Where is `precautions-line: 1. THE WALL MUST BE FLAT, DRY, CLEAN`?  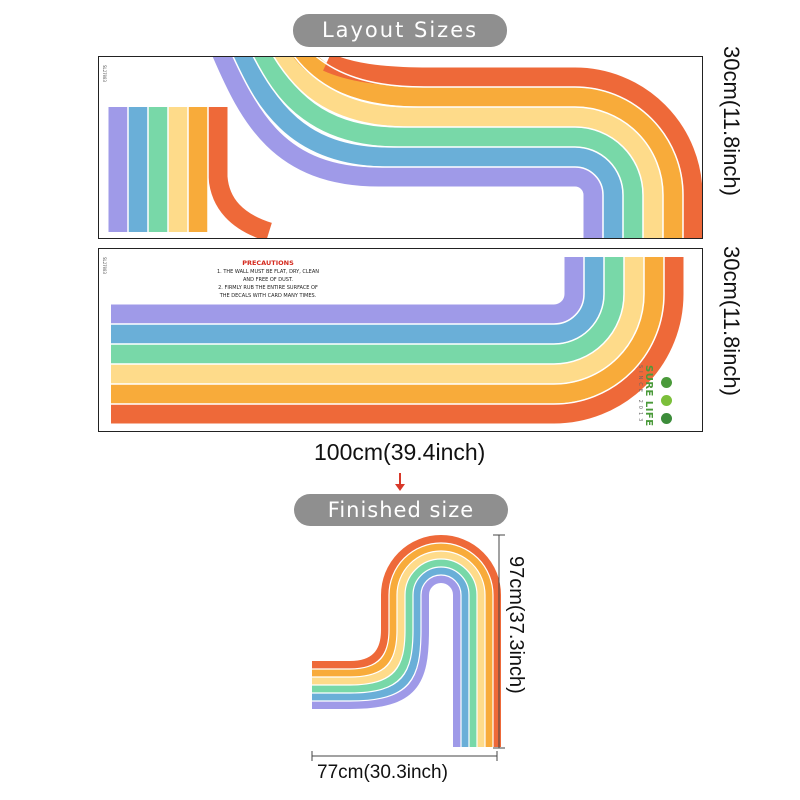
precautions-line: 1. THE WALL MUST BE FLAT, DRY, CLEAN is located at coordinates (268, 272).